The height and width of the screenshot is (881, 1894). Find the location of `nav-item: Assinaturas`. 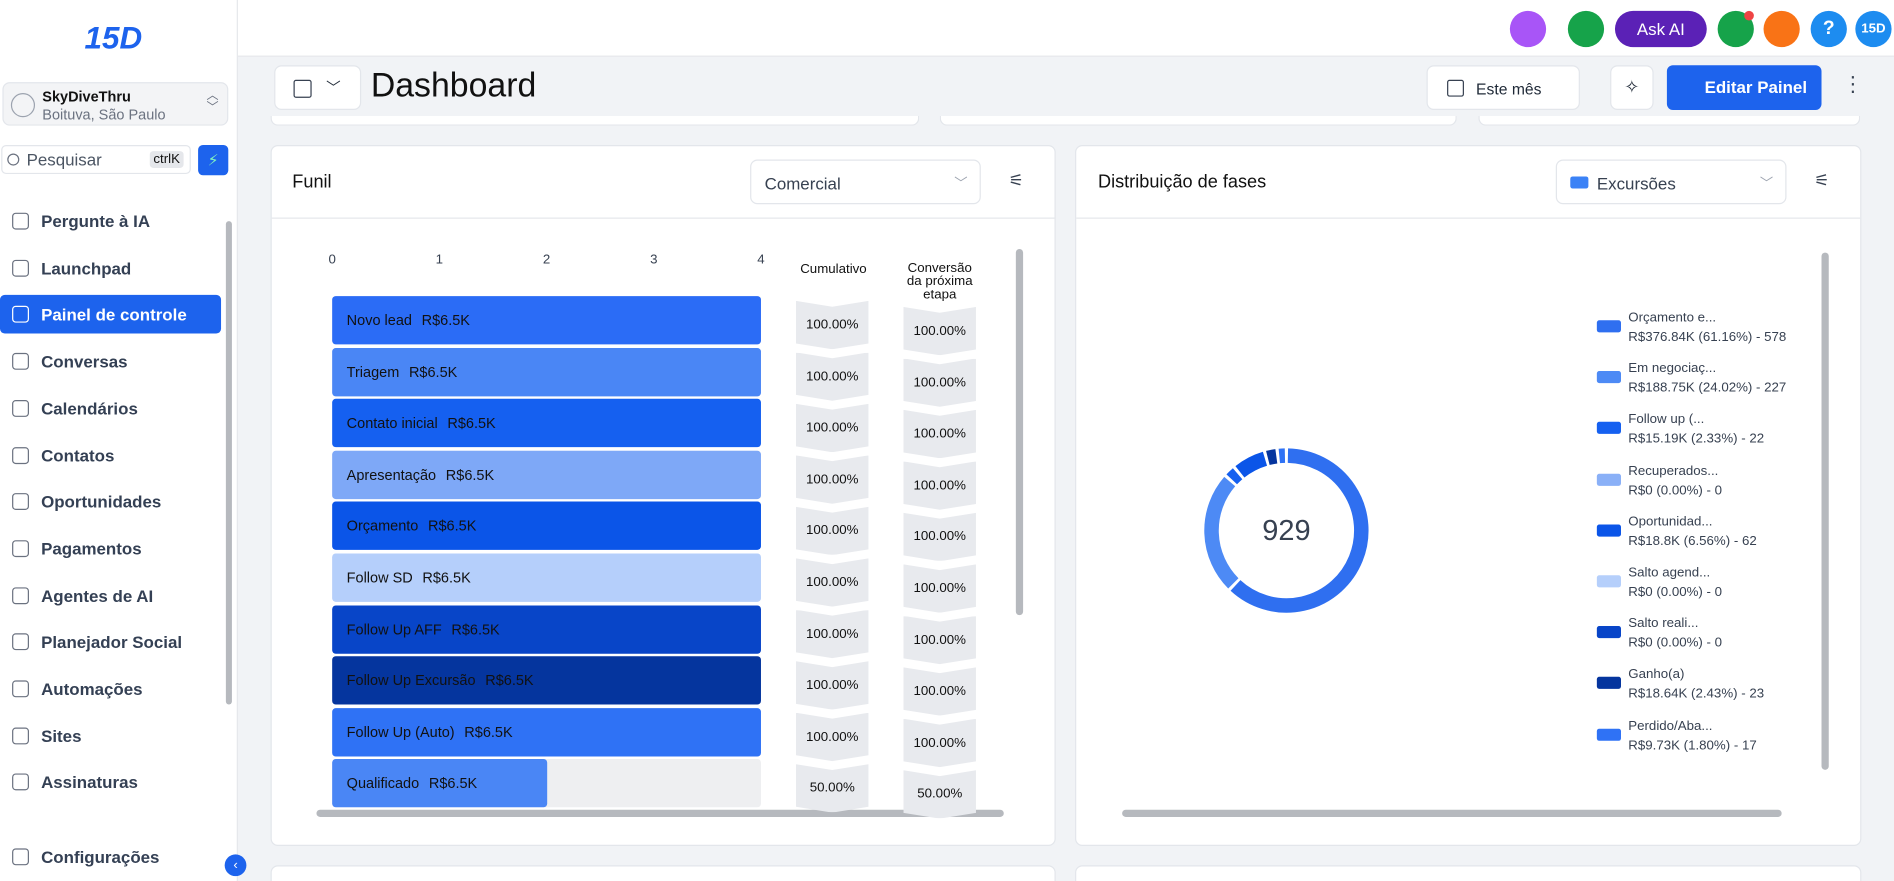

nav-item: Assinaturas is located at coordinates (110, 782).